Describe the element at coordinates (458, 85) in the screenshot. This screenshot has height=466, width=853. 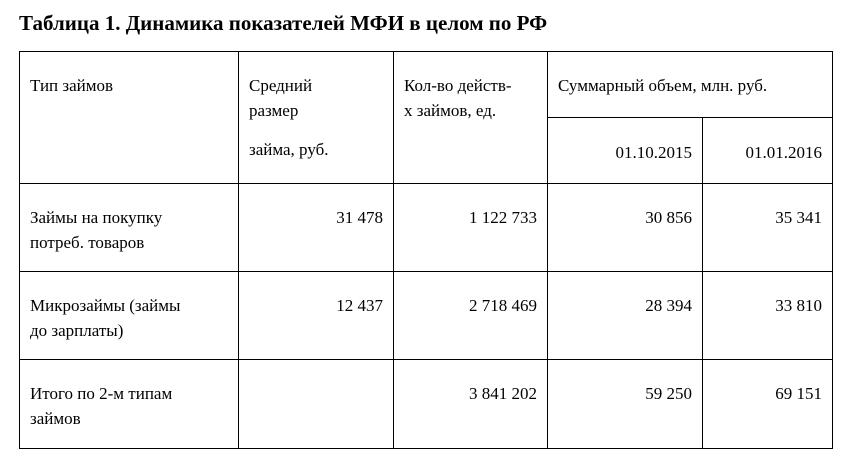
I see `header-loan-count-line1: Кол-во действ-` at that location.